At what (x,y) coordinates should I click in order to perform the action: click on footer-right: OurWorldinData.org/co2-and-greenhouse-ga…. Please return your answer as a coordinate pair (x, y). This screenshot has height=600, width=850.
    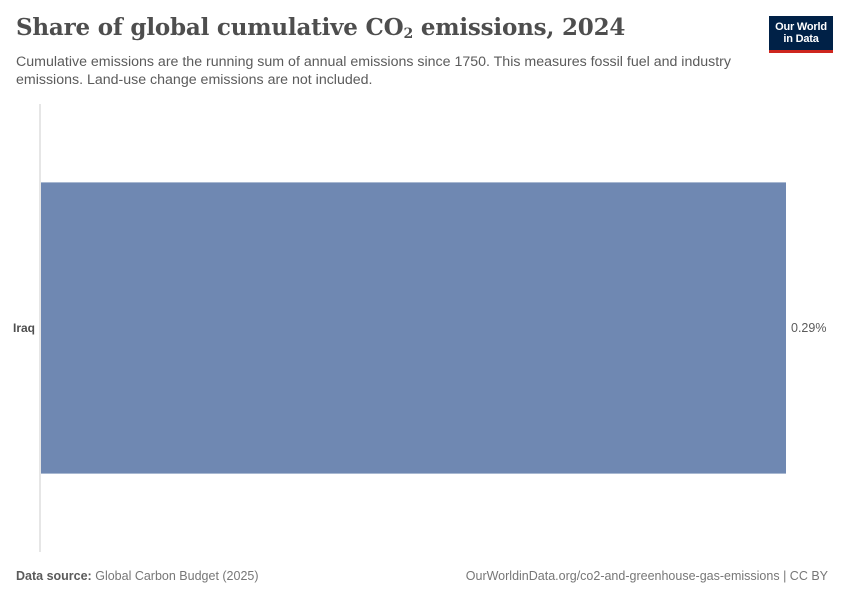
    Looking at the image, I should click on (647, 576).